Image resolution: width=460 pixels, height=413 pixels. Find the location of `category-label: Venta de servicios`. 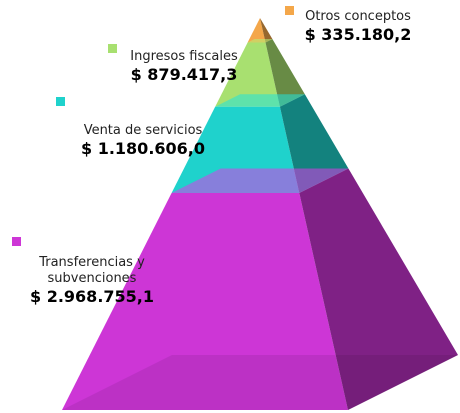

category-label: Venta de servicios is located at coordinates (143, 130).